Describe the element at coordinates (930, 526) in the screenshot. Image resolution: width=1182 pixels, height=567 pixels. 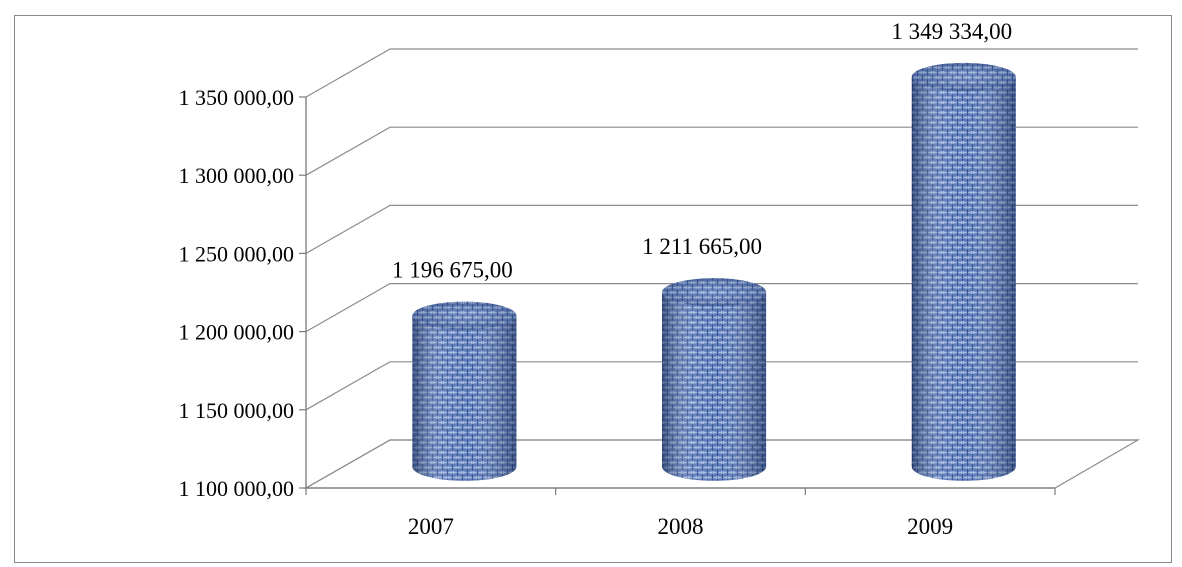
I see `x-tick-label: 2009` at that location.